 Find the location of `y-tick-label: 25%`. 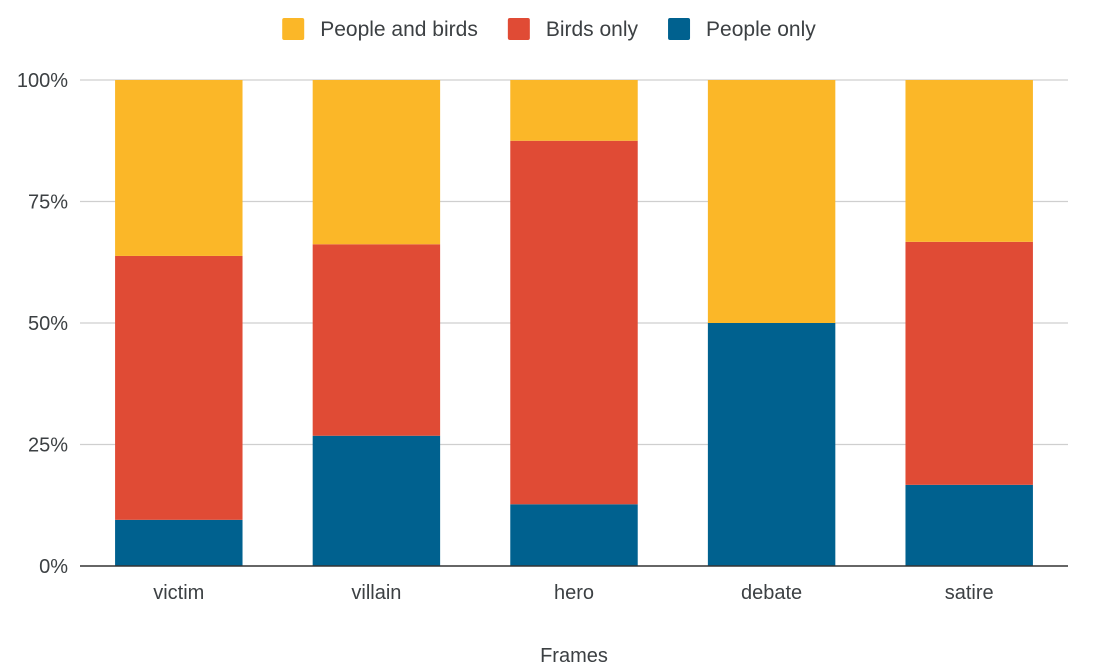

y-tick-label: 25% is located at coordinates (48, 446).